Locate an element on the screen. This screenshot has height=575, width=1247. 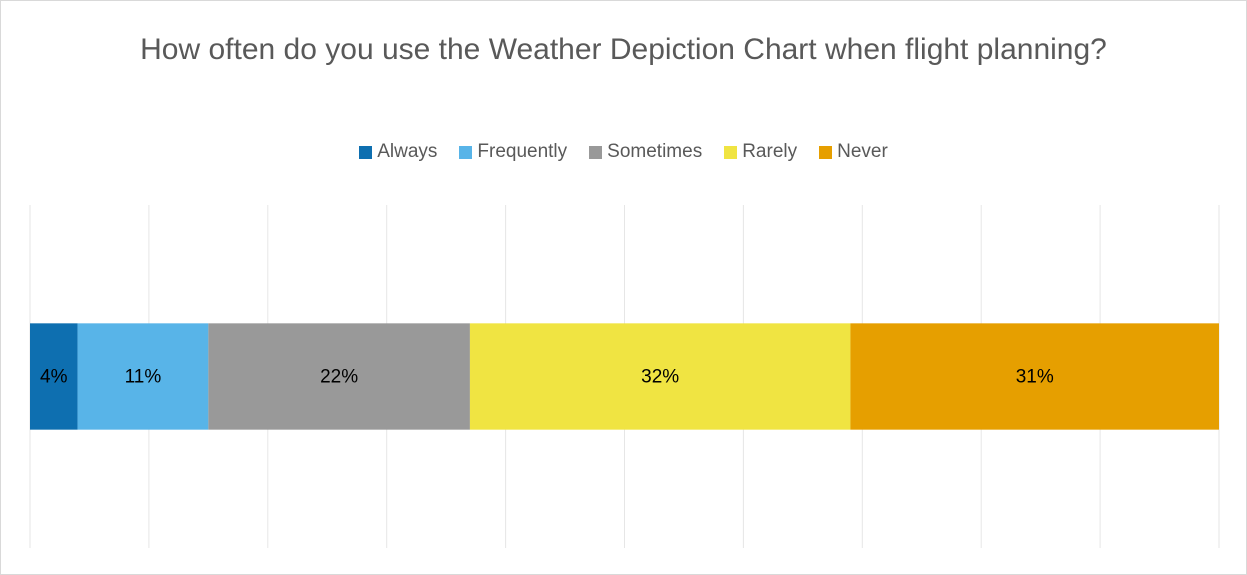
legend-item: Sometimes is located at coordinates (645, 152).